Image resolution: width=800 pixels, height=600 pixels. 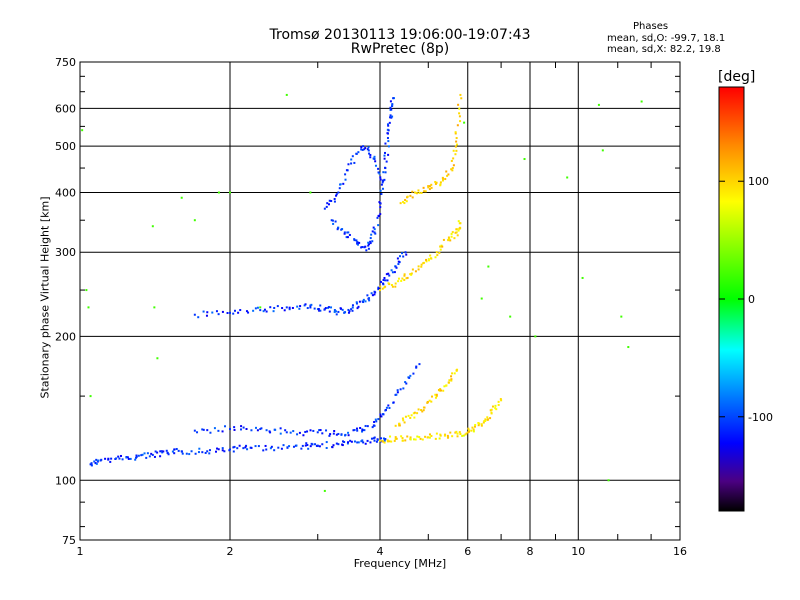 What do you see at coordinates (69, 540) in the screenshot?
I see `y-tick-label: 75` at bounding box center [69, 540].